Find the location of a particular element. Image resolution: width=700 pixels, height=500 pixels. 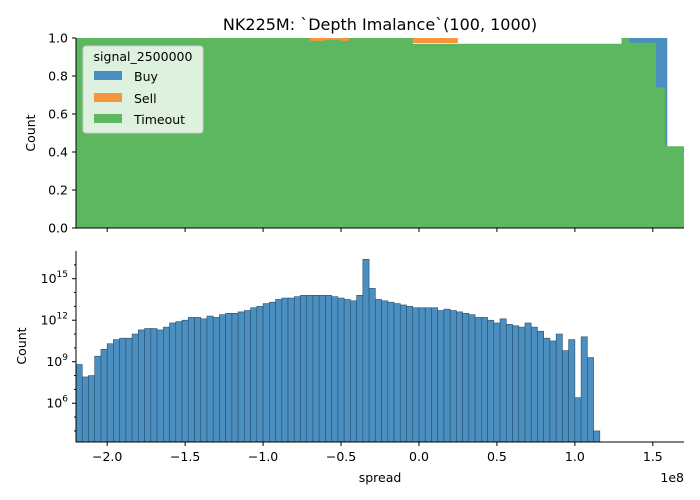

bottom-x-tick-label: 0.5 is located at coordinates (497, 456).